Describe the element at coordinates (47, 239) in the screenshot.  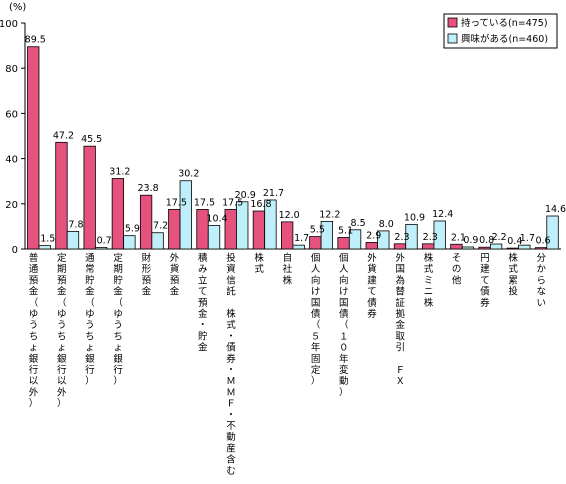
I see `data-label-interested: 1.5` at that location.